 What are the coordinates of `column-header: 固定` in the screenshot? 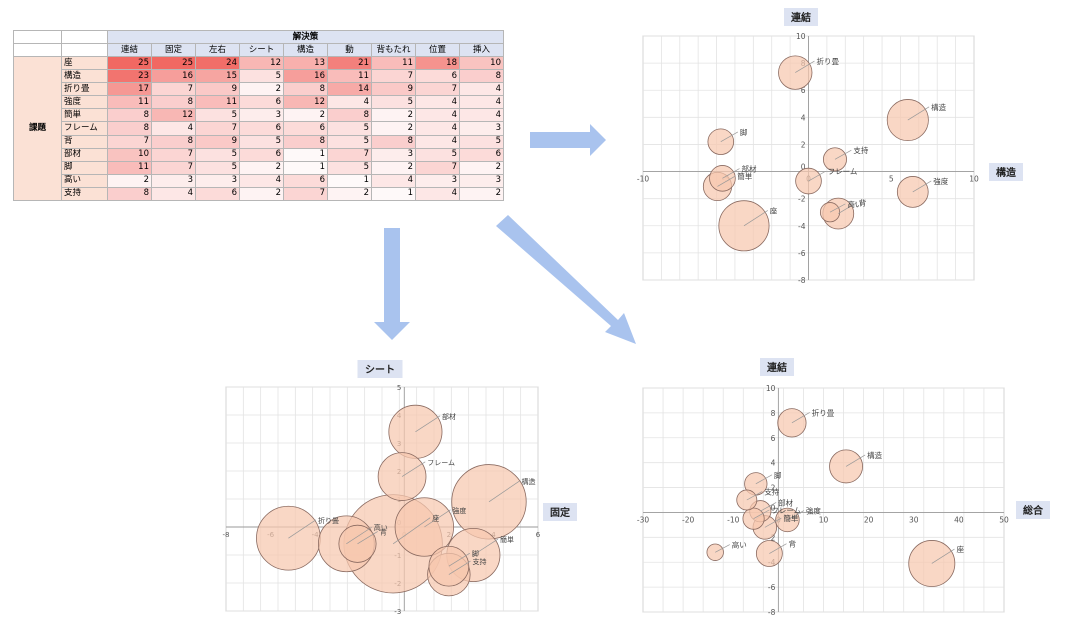 It's located at (173, 50).